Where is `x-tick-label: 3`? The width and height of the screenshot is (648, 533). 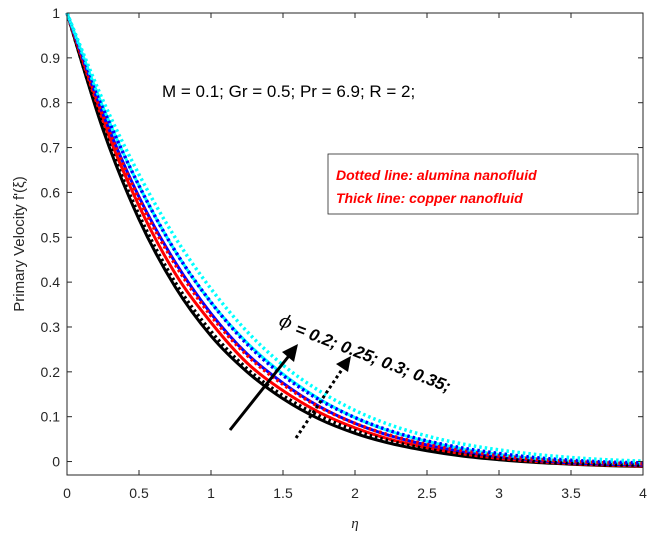
x-tick-label: 3 is located at coordinates (499, 493).